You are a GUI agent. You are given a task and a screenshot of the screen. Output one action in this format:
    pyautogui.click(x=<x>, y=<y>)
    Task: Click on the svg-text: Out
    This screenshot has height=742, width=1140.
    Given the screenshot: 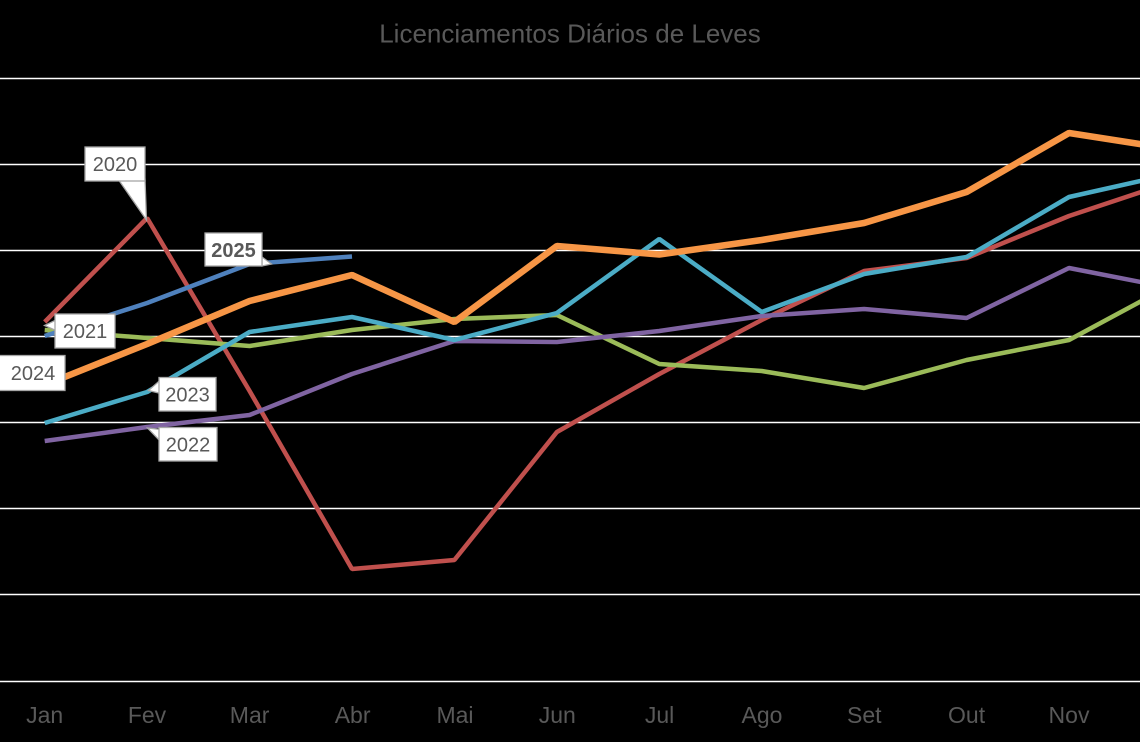 What is the action you would take?
    pyautogui.click(x=967, y=715)
    